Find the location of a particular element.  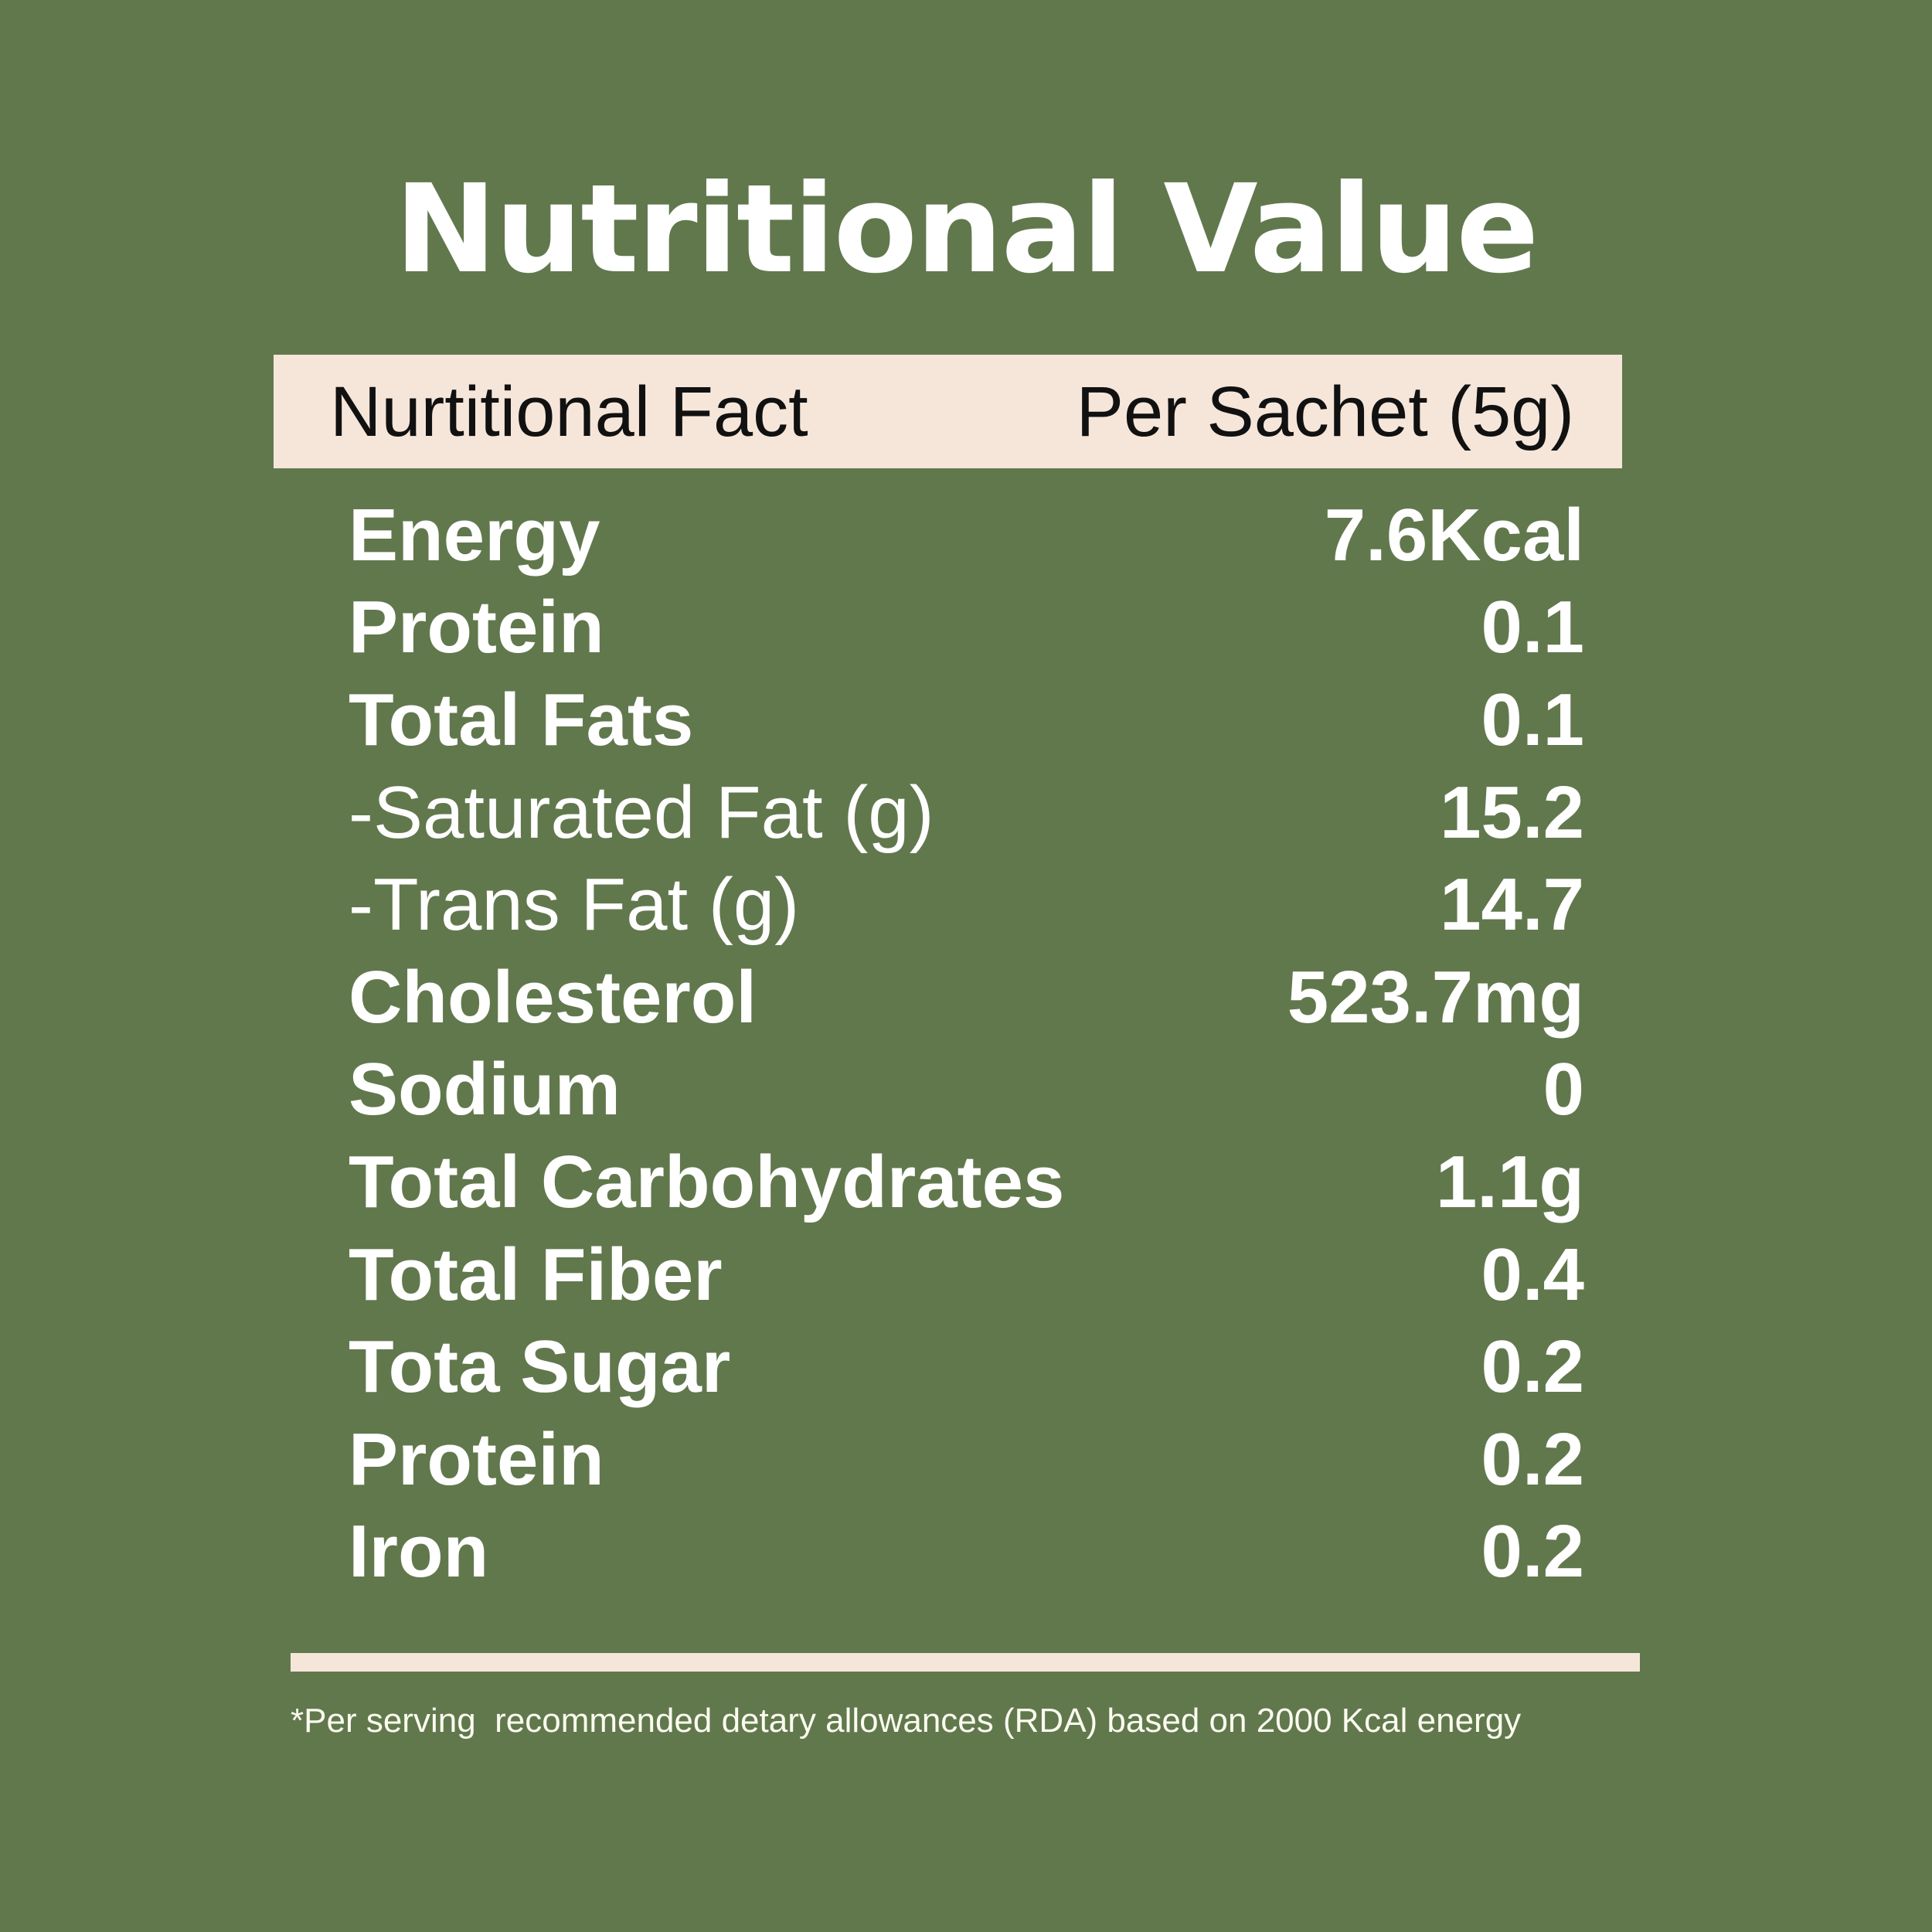

page-title: Nutritional Value is located at coordinates (967, 230).